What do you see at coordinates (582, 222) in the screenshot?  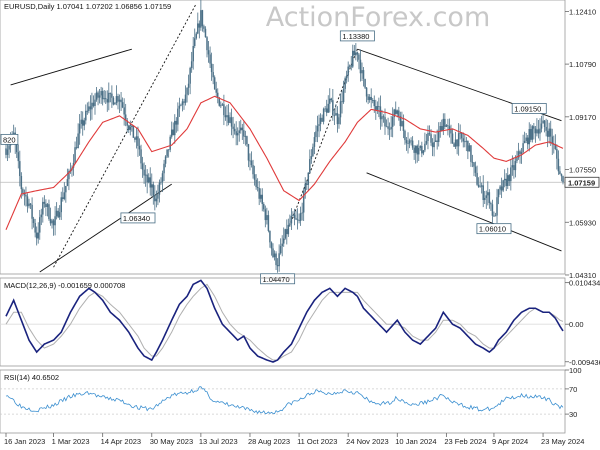 I see `price-tick-label: 1.05930` at bounding box center [582, 222].